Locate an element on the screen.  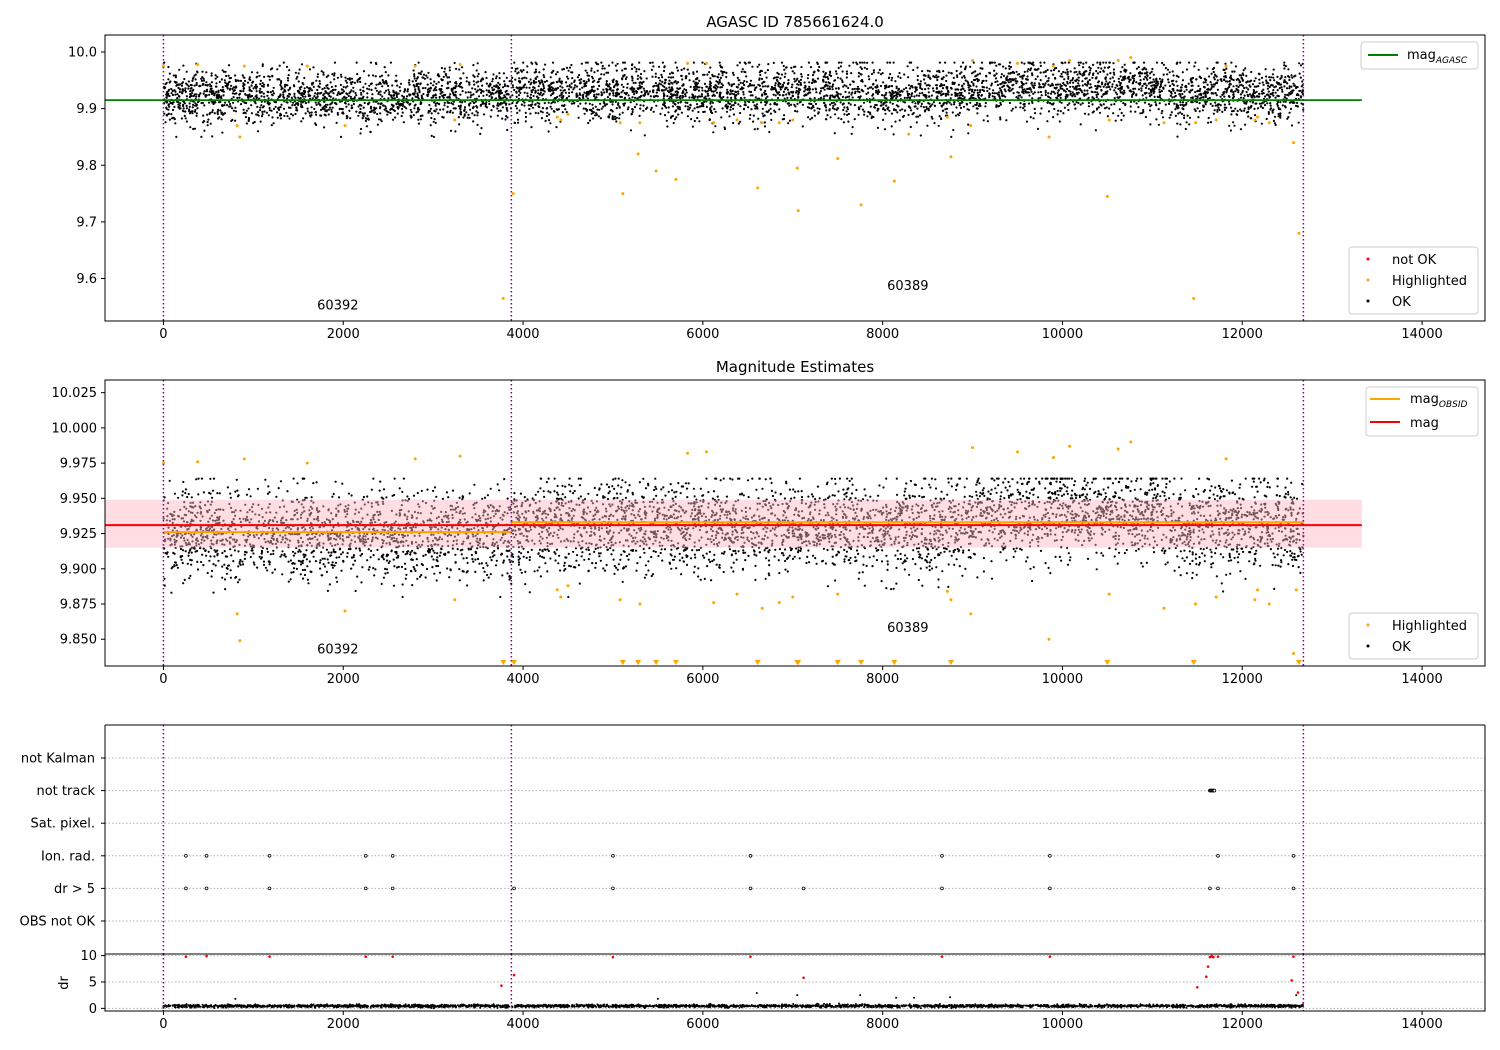
y-tick-label: 9.9 is located at coordinates (86, 109).